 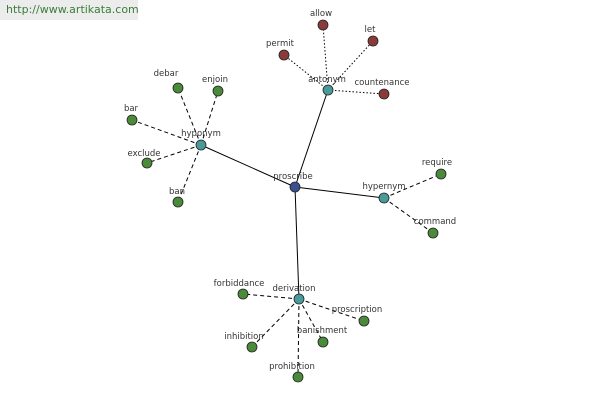 I want to click on node-label: hypernym, so click(x=383, y=187).